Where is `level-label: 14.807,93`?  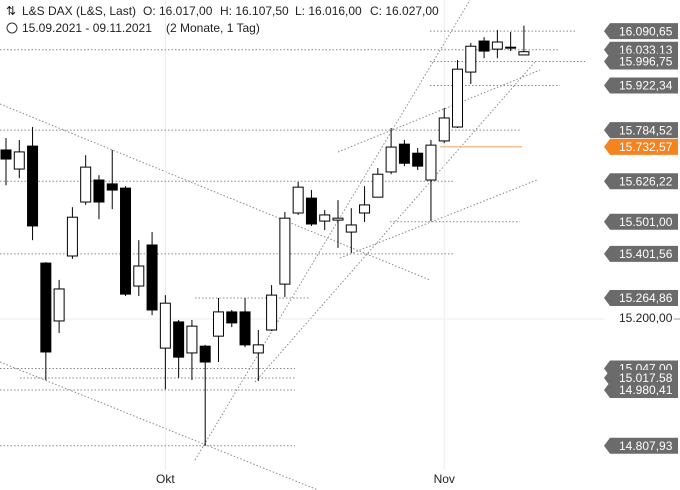
level-label: 14.807,93 is located at coordinates (646, 446).